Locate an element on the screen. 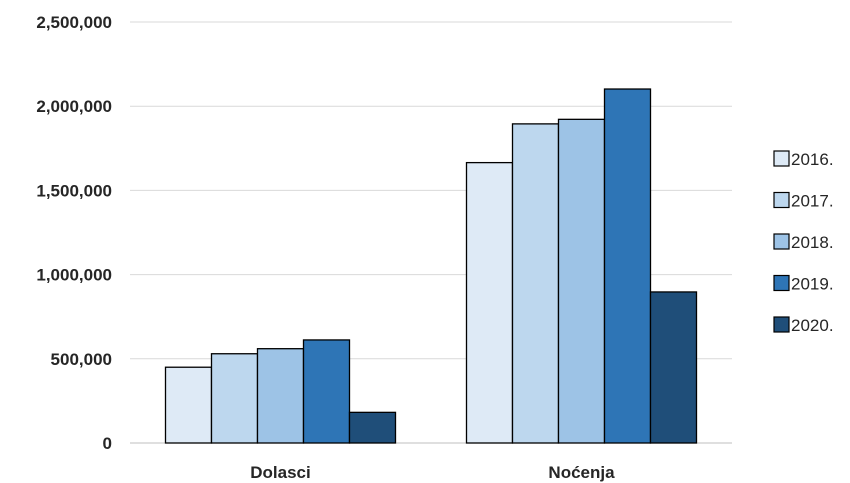 Image resolution: width=850 pixels, height=483 pixels. x-category-label: Dolasci is located at coordinates (280, 472).